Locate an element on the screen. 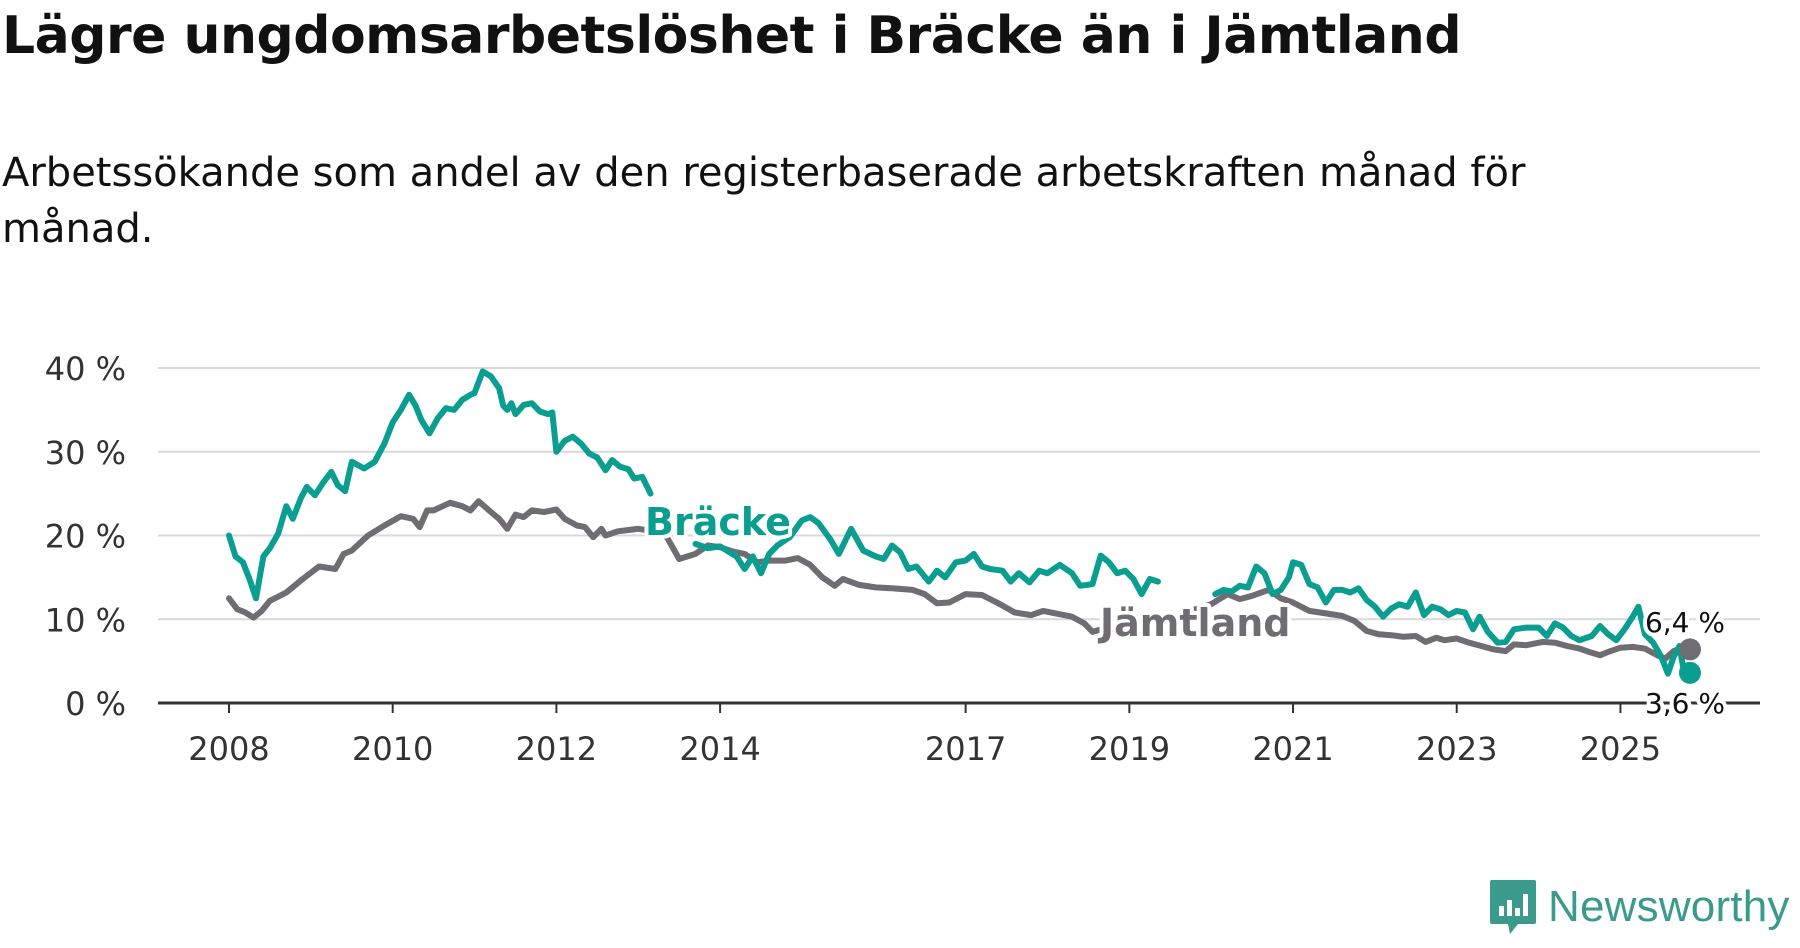 The width and height of the screenshot is (1800, 948). y-tick-label: 20 % is located at coordinates (85, 537).